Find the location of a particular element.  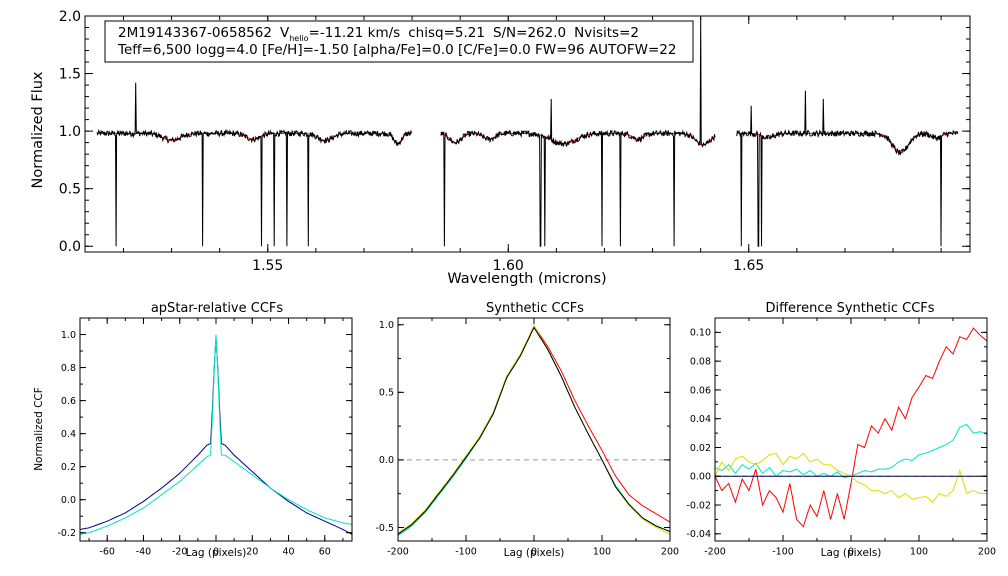

apstar-ccf-ticks: -60 -40 -20 0 20 40 60 -0.2 0.0 0.2 0.4 0.6 0.8 1.0 is located at coordinates (204, 437).